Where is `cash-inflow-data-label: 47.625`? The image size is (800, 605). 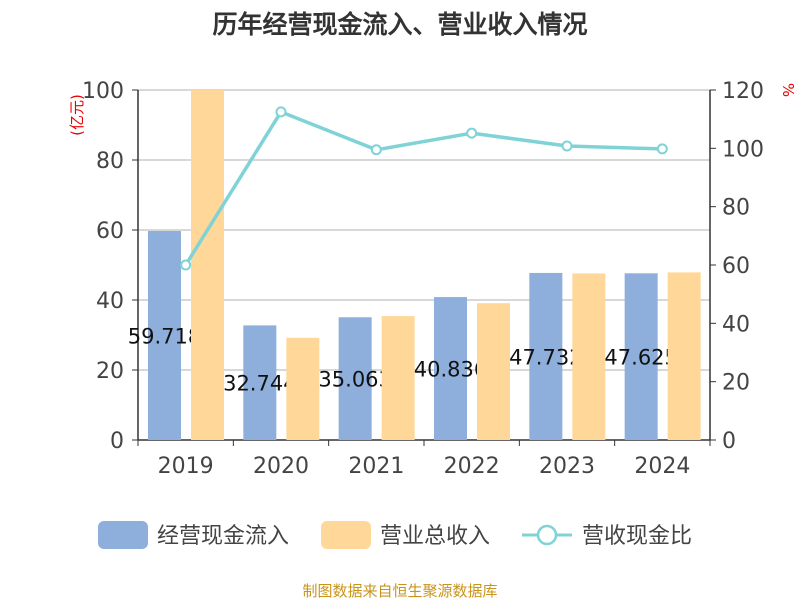
cash-inflow-data-label: 47.625 is located at coordinates (640, 358).